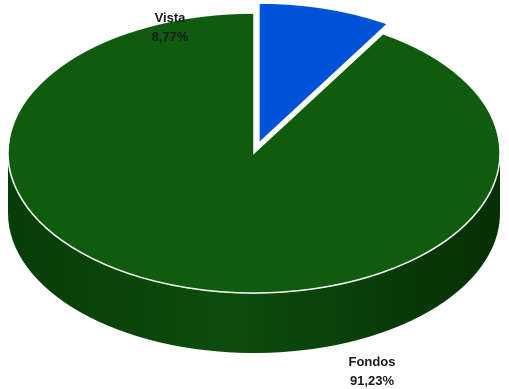 The height and width of the screenshot is (389, 509). Describe the element at coordinates (324, 73) in the screenshot. I see `pie-slice-vista` at that location.